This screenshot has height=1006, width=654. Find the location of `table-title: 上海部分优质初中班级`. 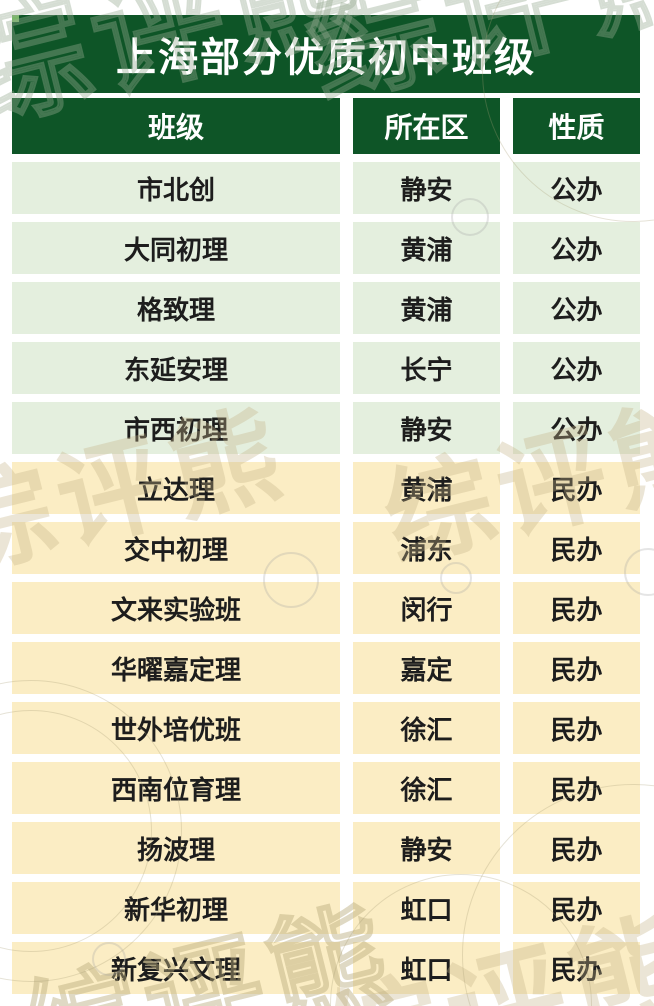

table-title: 上海部分优质初中班级 is located at coordinates (326, 54).